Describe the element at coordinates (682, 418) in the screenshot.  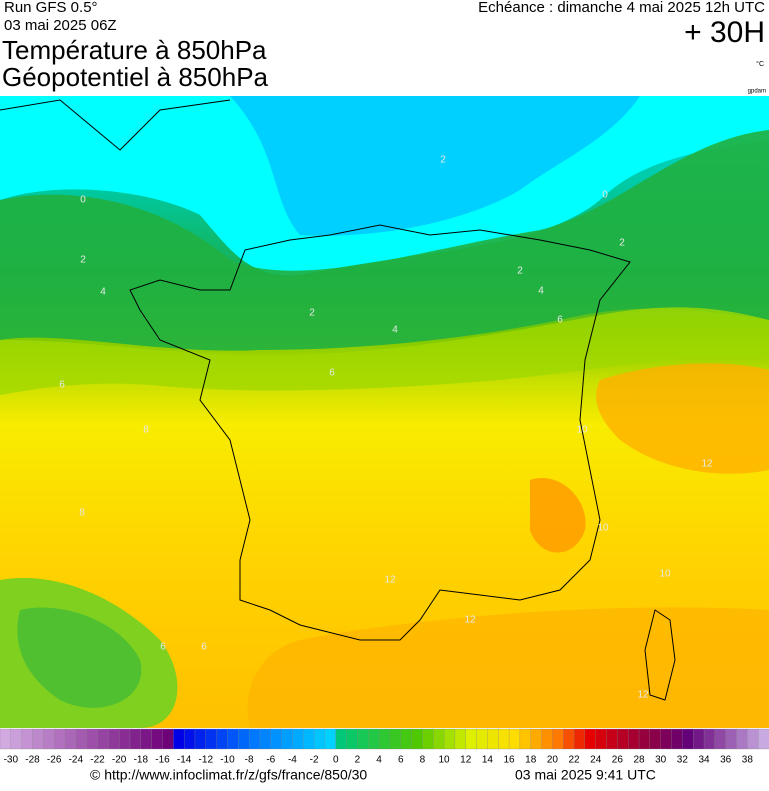
I see `warm-east` at that location.